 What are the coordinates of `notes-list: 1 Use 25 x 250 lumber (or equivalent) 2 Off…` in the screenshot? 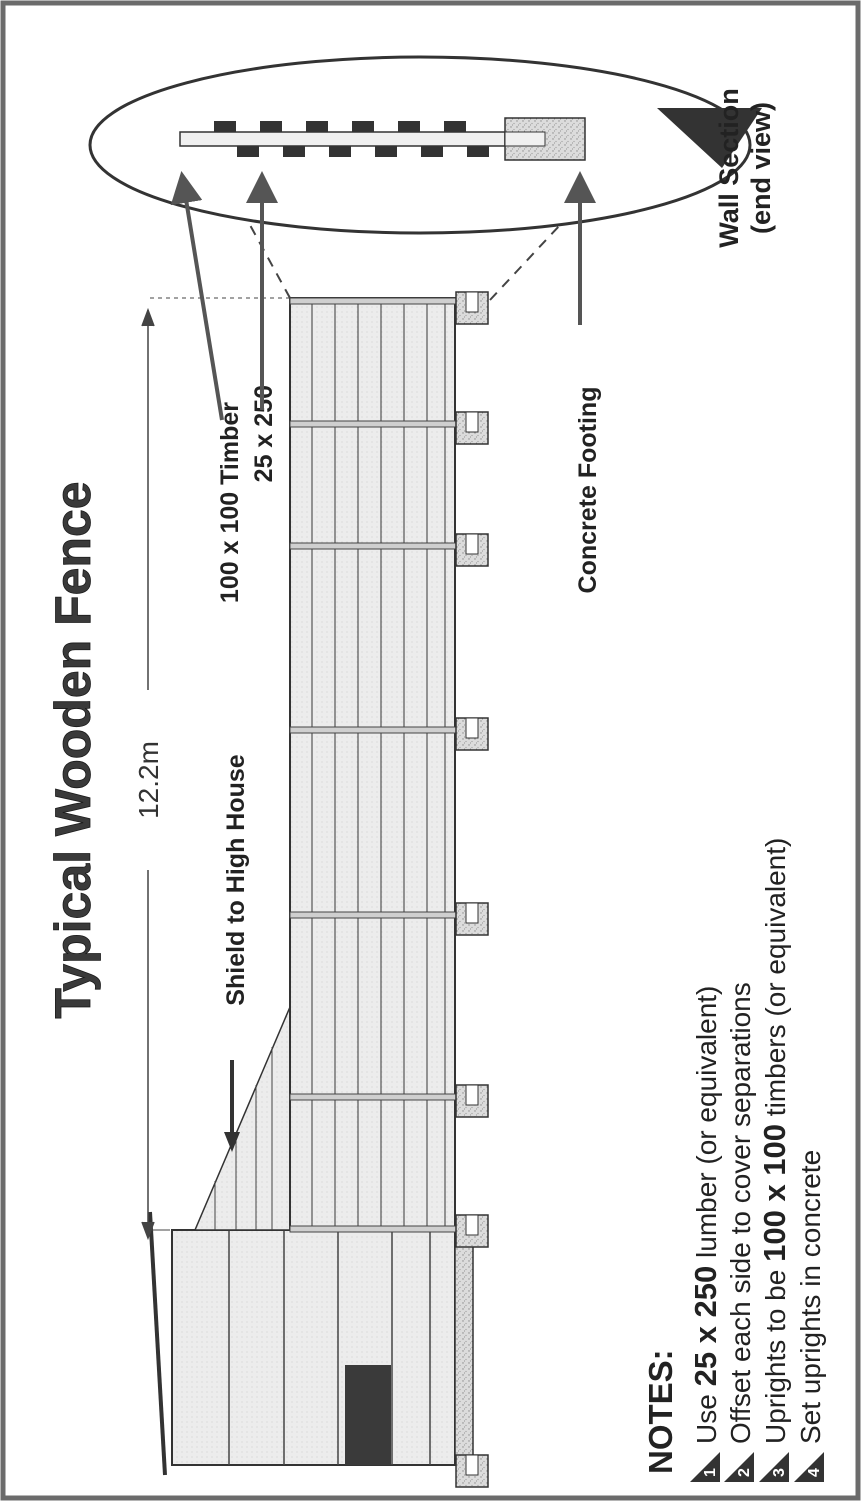 It's located at (757, 1160).